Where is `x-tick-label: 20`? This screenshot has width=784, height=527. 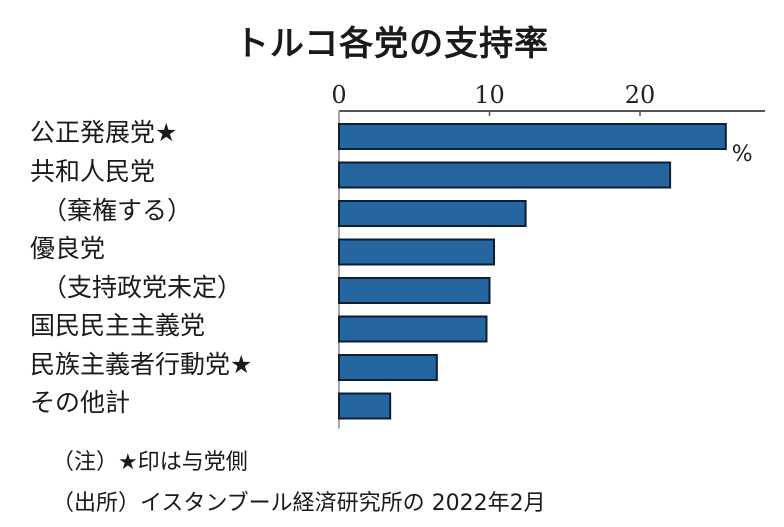 x-tick-label: 20 is located at coordinates (640, 95).